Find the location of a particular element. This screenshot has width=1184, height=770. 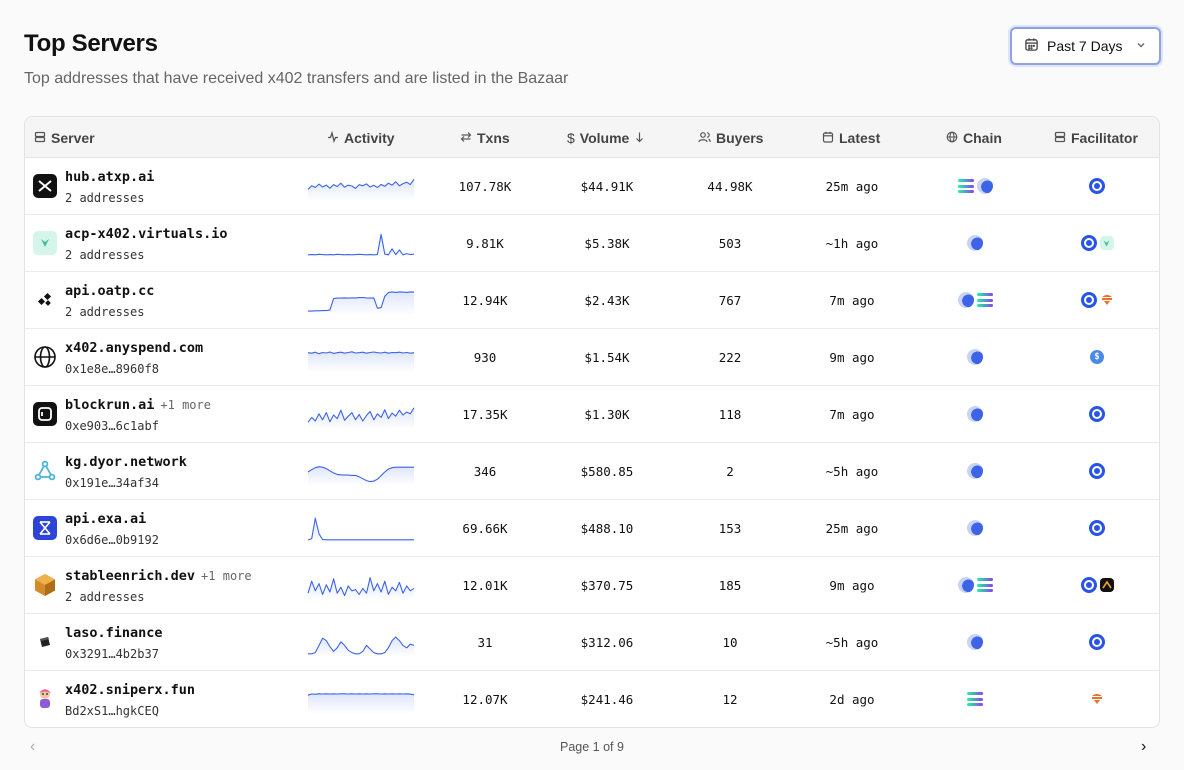

date-range-select: Past 7 Days is located at coordinates (1085, 46).